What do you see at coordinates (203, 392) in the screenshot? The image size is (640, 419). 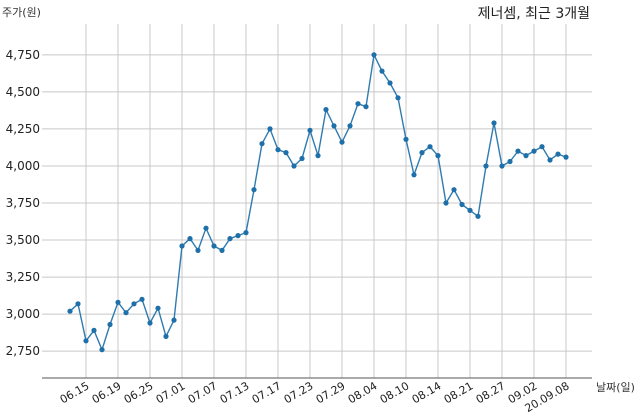 I see `x-tick-label: 07.07` at bounding box center [203, 392].